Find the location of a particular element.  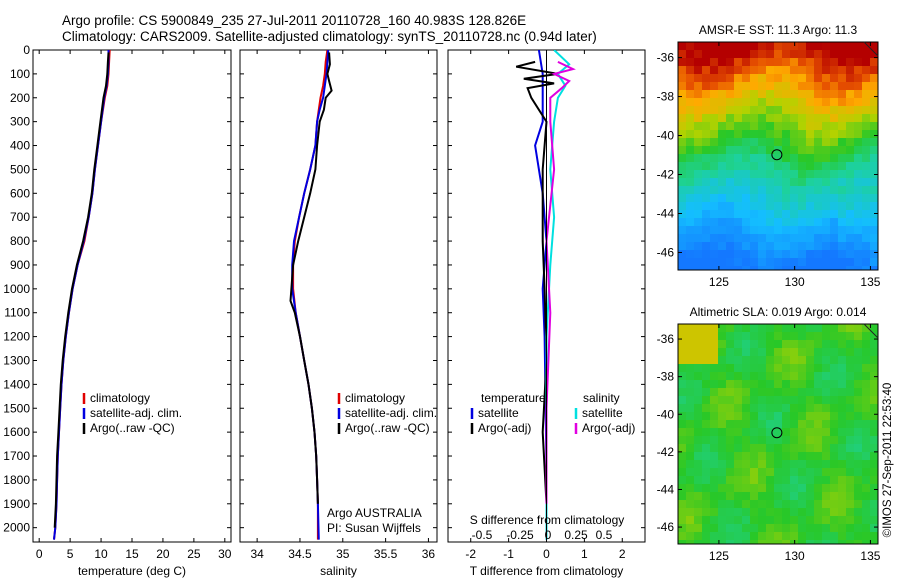

secondary-tick-label: 0.25 is located at coordinates (576, 535).